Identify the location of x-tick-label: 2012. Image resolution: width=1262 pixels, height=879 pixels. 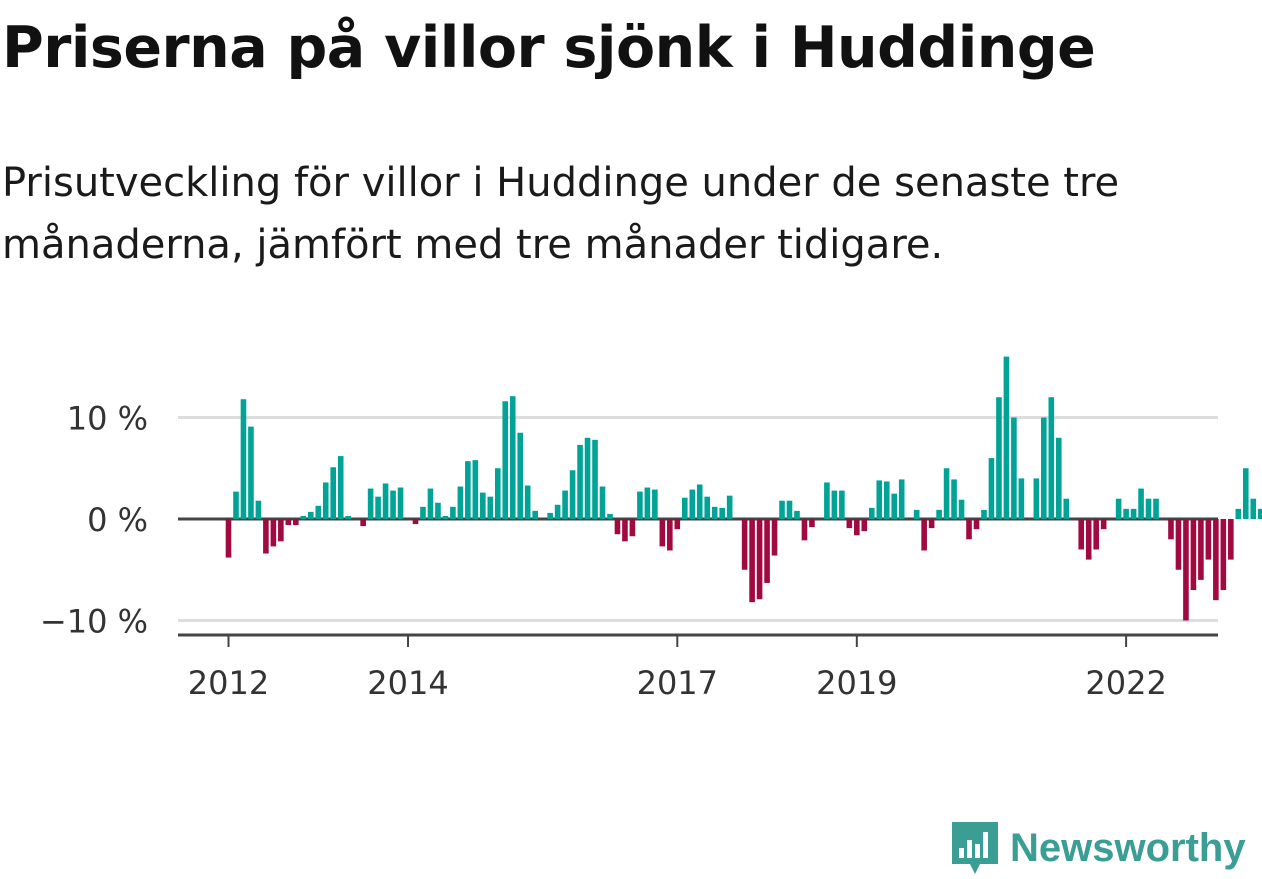
(228, 683).